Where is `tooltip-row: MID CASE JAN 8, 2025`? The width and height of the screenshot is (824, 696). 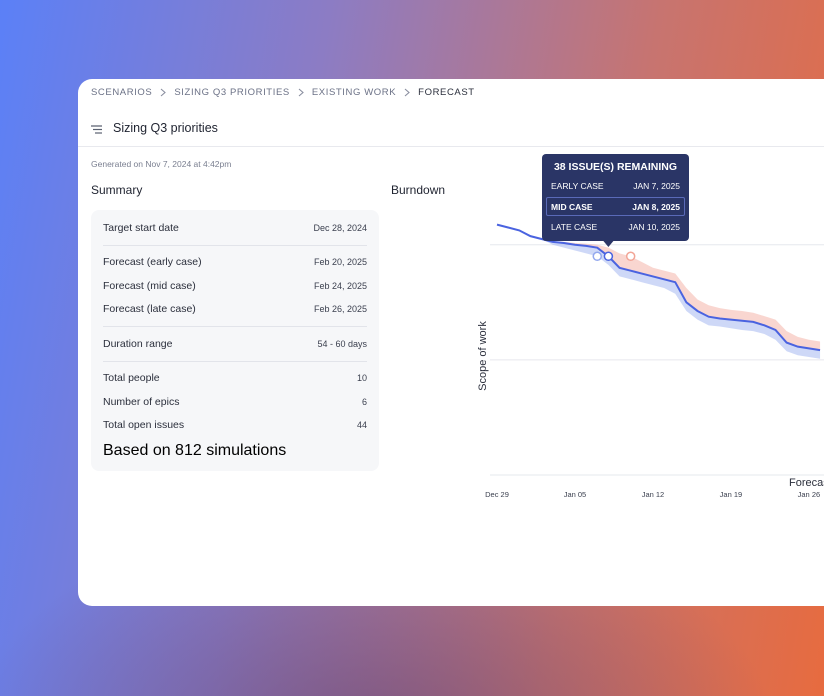
tooltip-row: MID CASE JAN 8, 2025 is located at coordinates (615, 206).